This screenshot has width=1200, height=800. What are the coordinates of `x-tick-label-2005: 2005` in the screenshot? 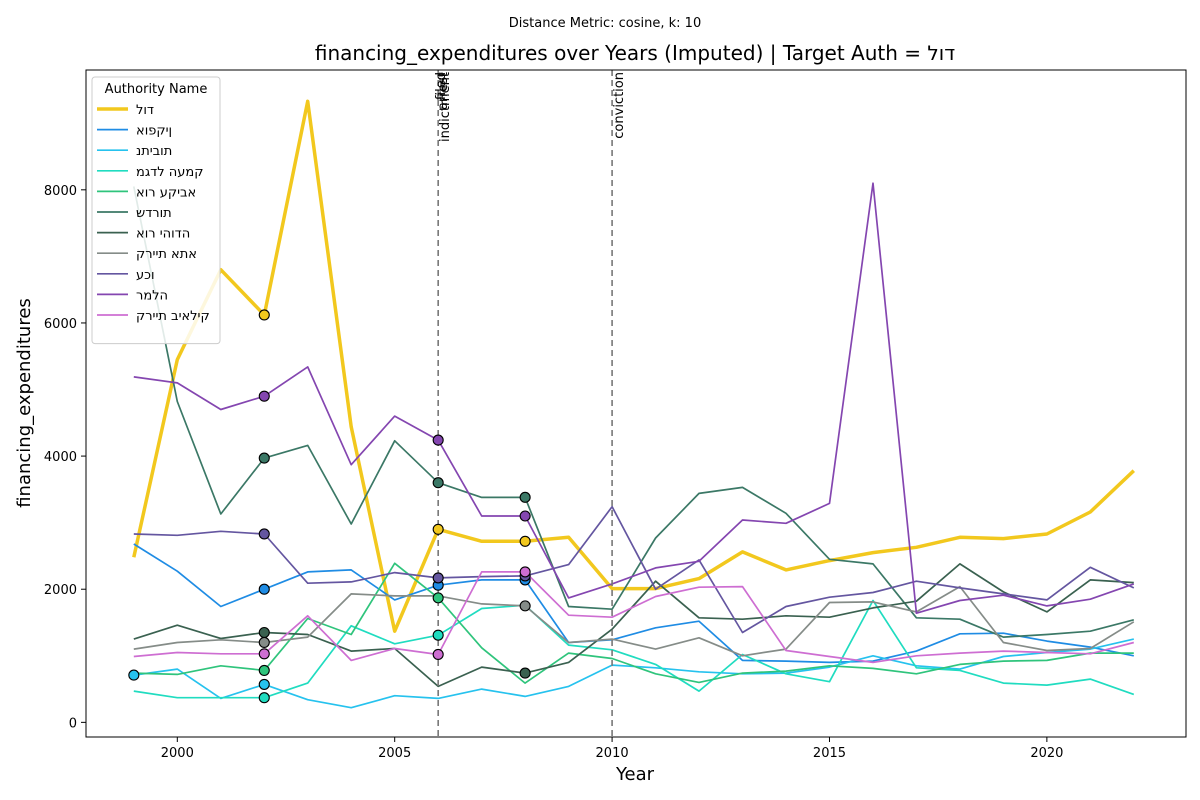 It's located at (394, 753).